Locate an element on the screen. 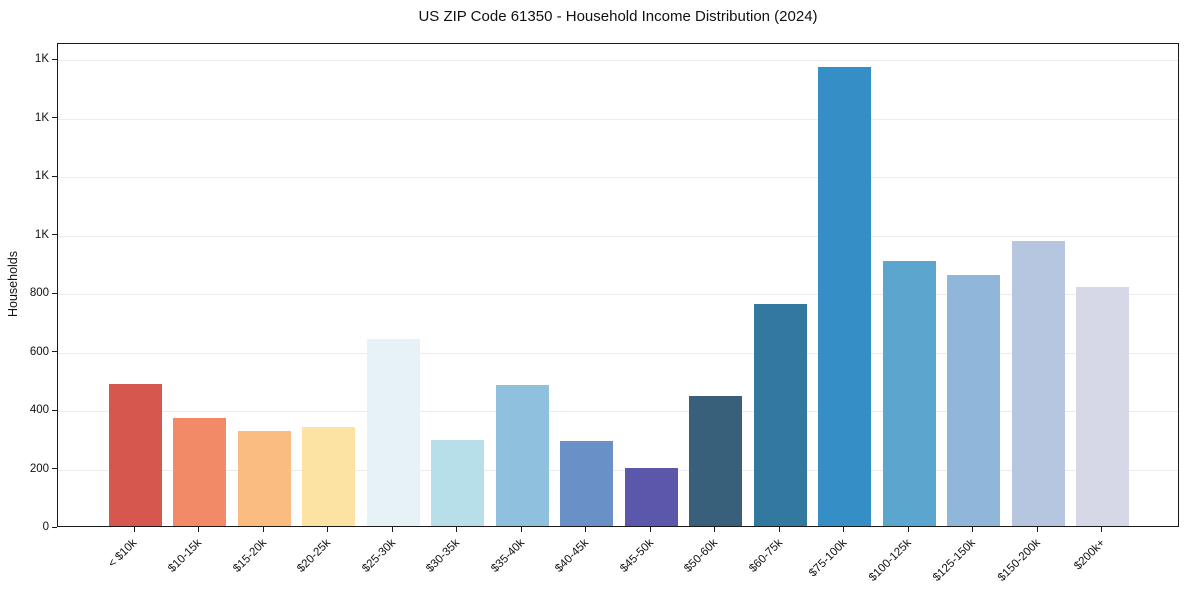  bar-60-75k is located at coordinates (780, 414).